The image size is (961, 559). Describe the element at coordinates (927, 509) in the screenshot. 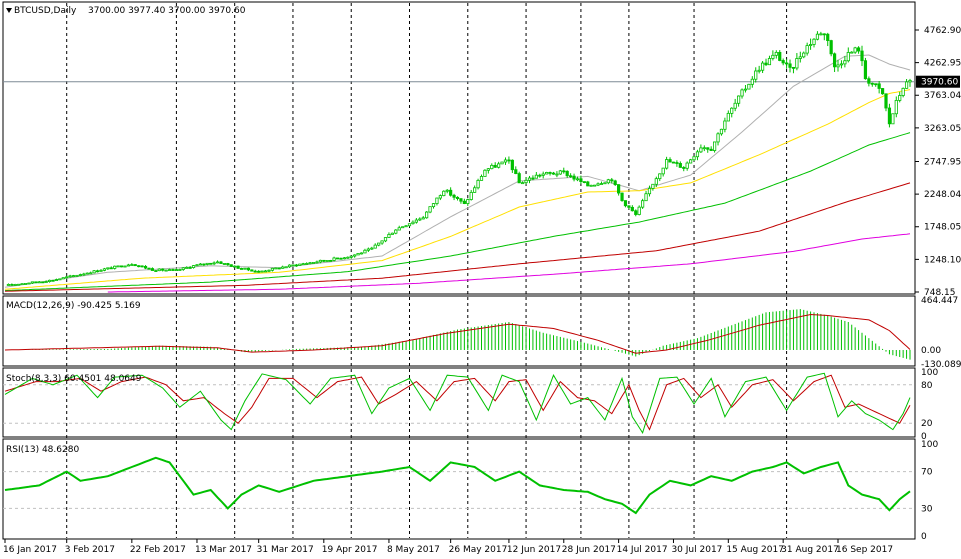

I see `rsi-tick-label: 30` at that location.